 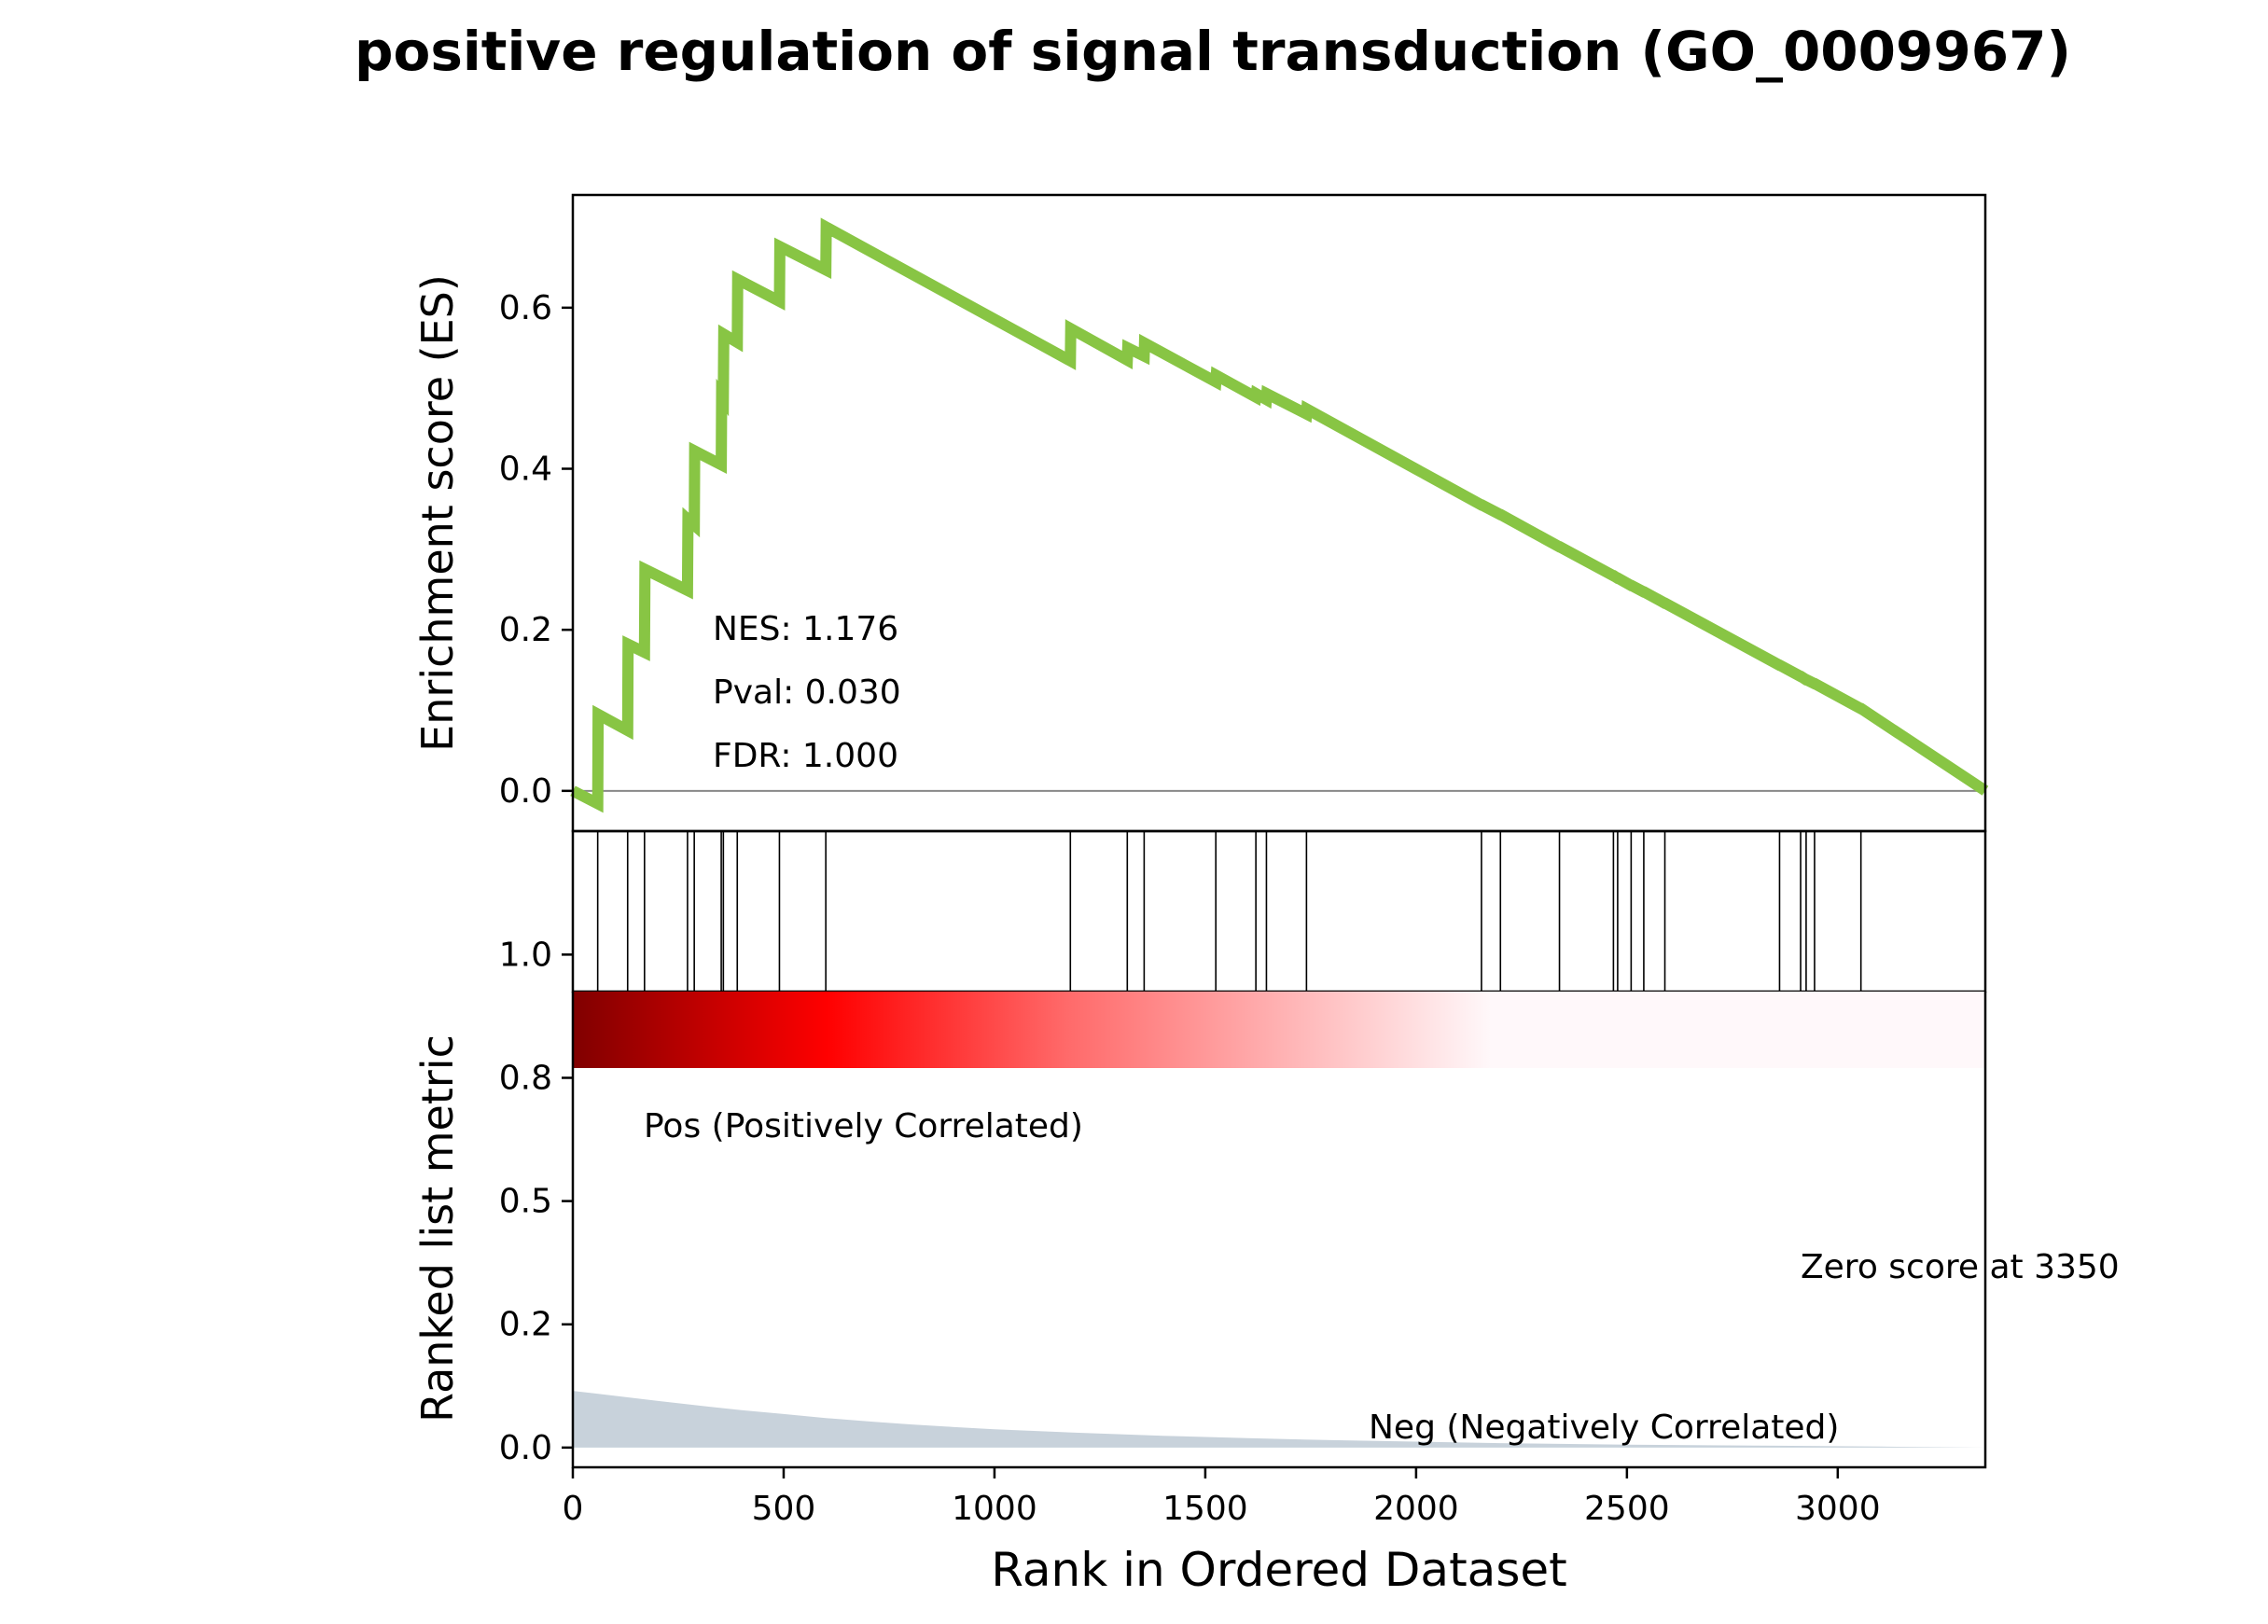 What do you see at coordinates (1960, 1267) in the screenshot?
I see `zero-score-label: Zero score at 3350` at bounding box center [1960, 1267].